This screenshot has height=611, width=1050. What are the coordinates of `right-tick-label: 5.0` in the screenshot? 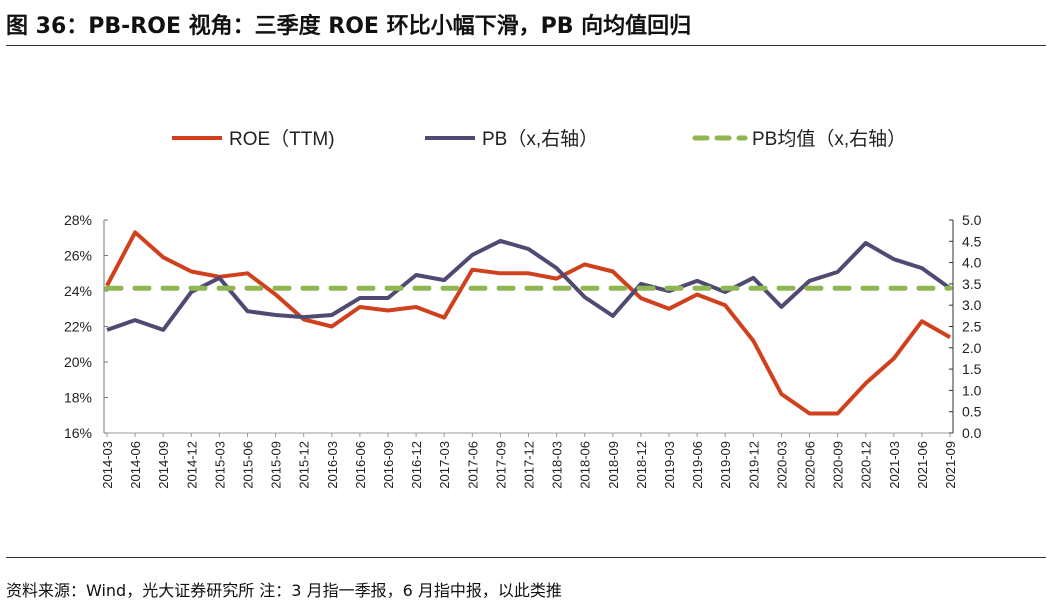 It's located at (972, 220).